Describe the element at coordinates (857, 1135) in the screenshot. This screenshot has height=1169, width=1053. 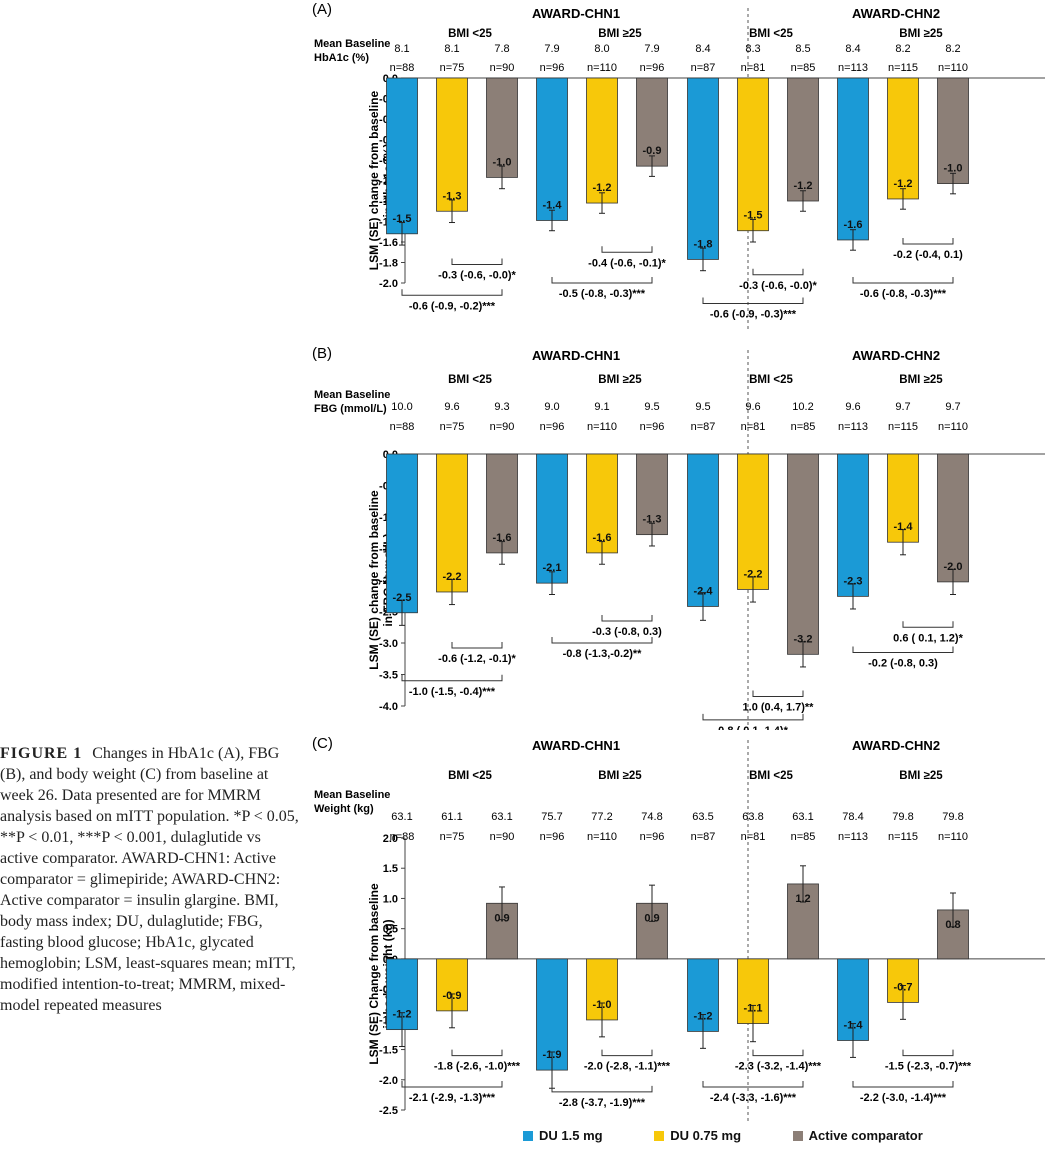
I see `legend-item-comparator: Active comparator` at that location.